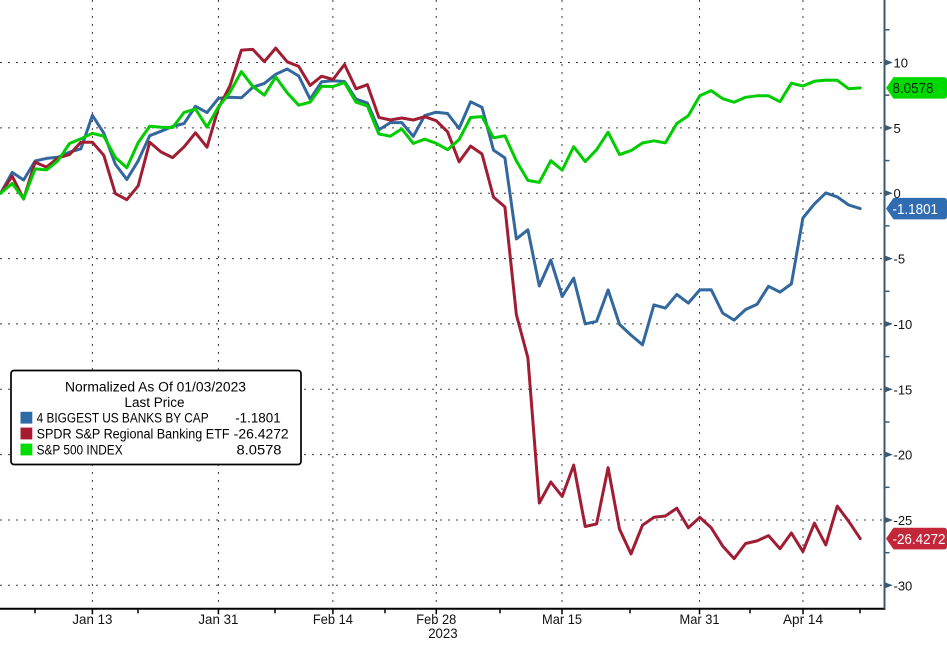  What do you see at coordinates (436, 619) in the screenshot?
I see `svg-text: Feb 28` at bounding box center [436, 619].